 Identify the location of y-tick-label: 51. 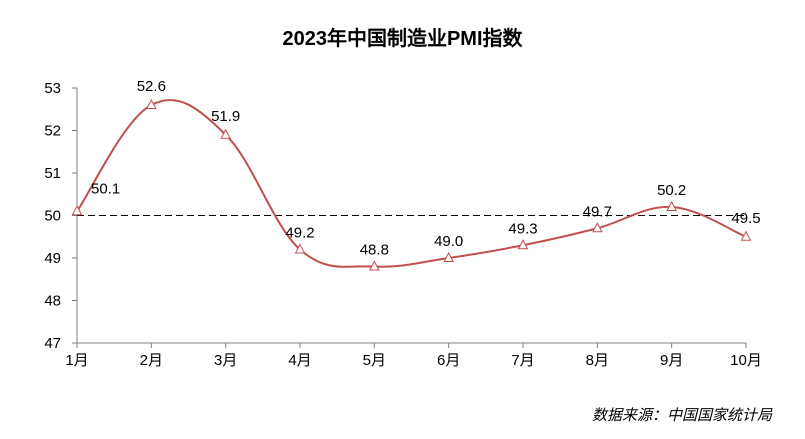
(52, 173).